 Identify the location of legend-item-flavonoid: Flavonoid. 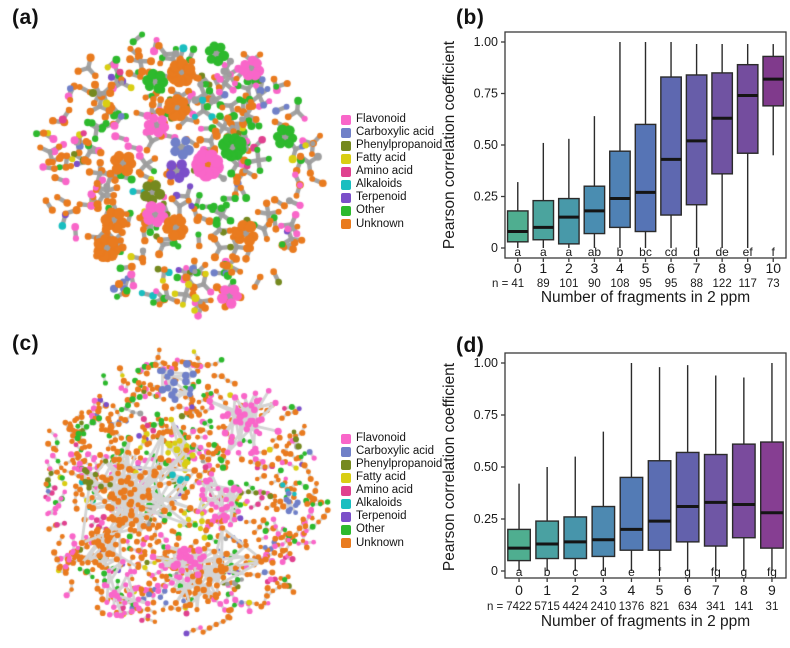
(391, 119).